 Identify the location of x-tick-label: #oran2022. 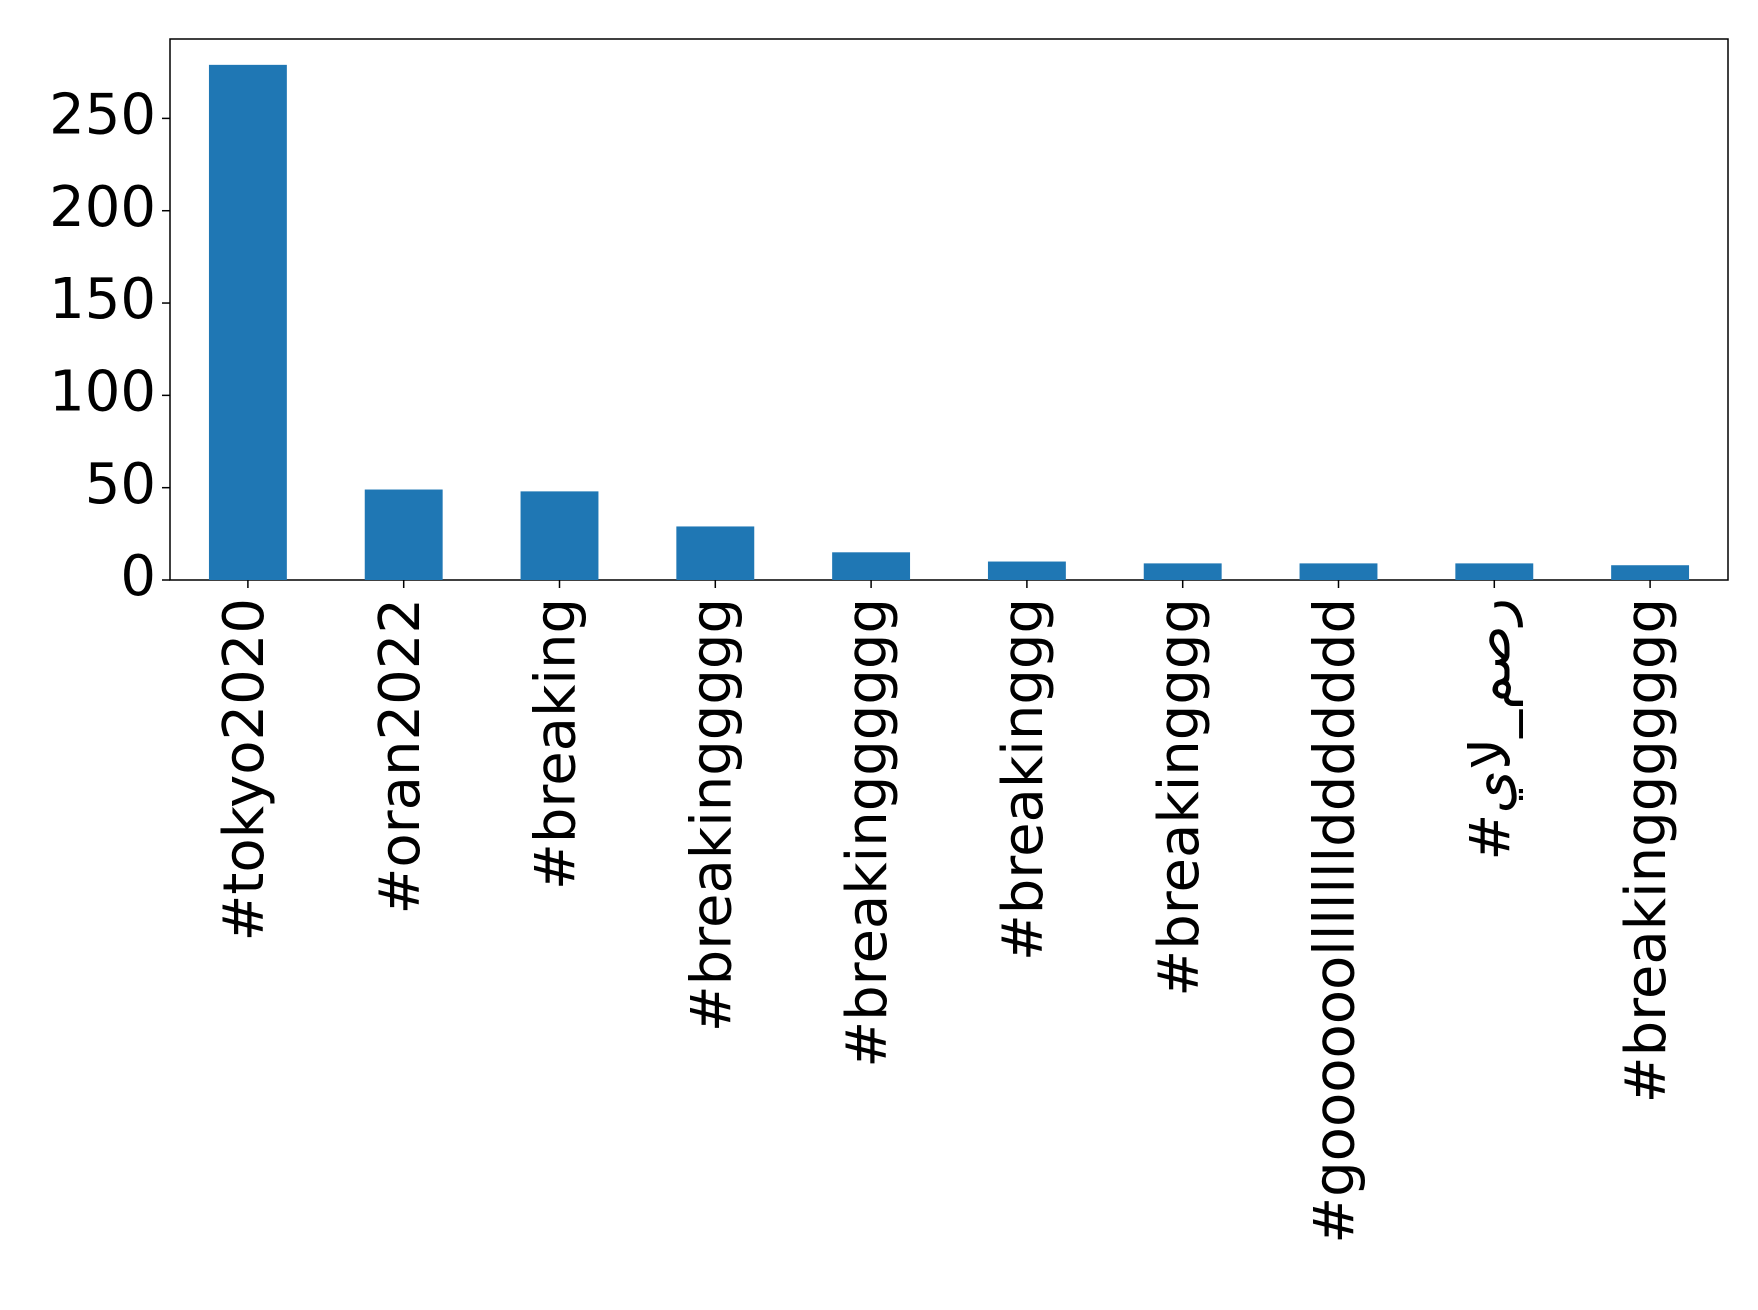
(400, 756).